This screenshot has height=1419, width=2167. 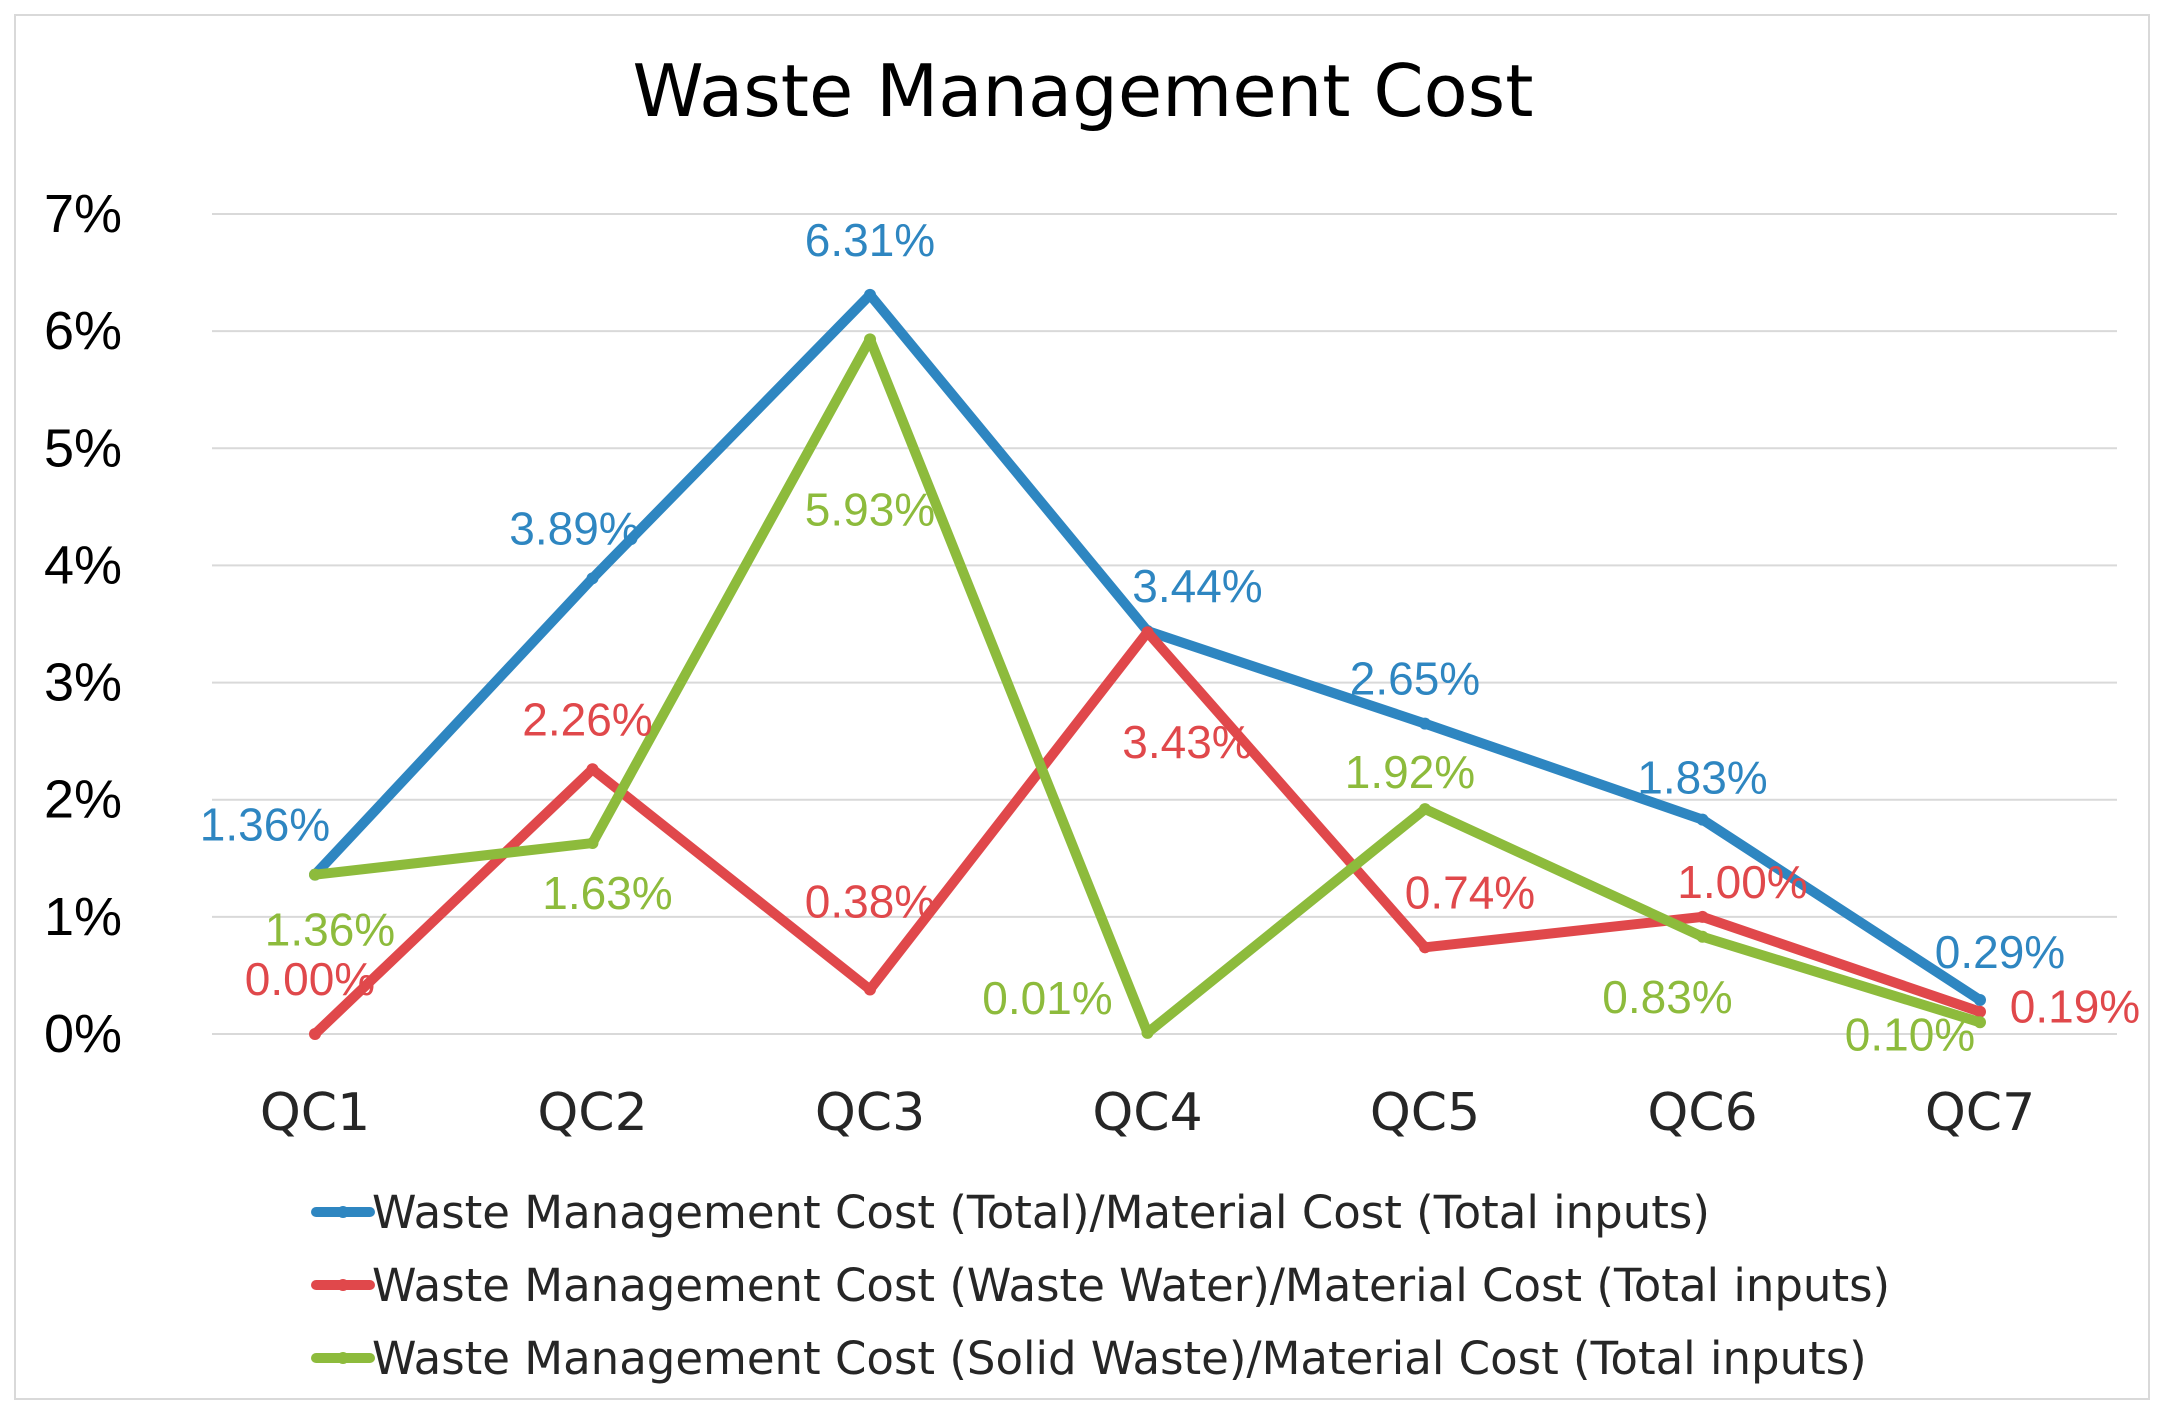 I want to click on data-label: 2.26%, so click(x=587, y=719).